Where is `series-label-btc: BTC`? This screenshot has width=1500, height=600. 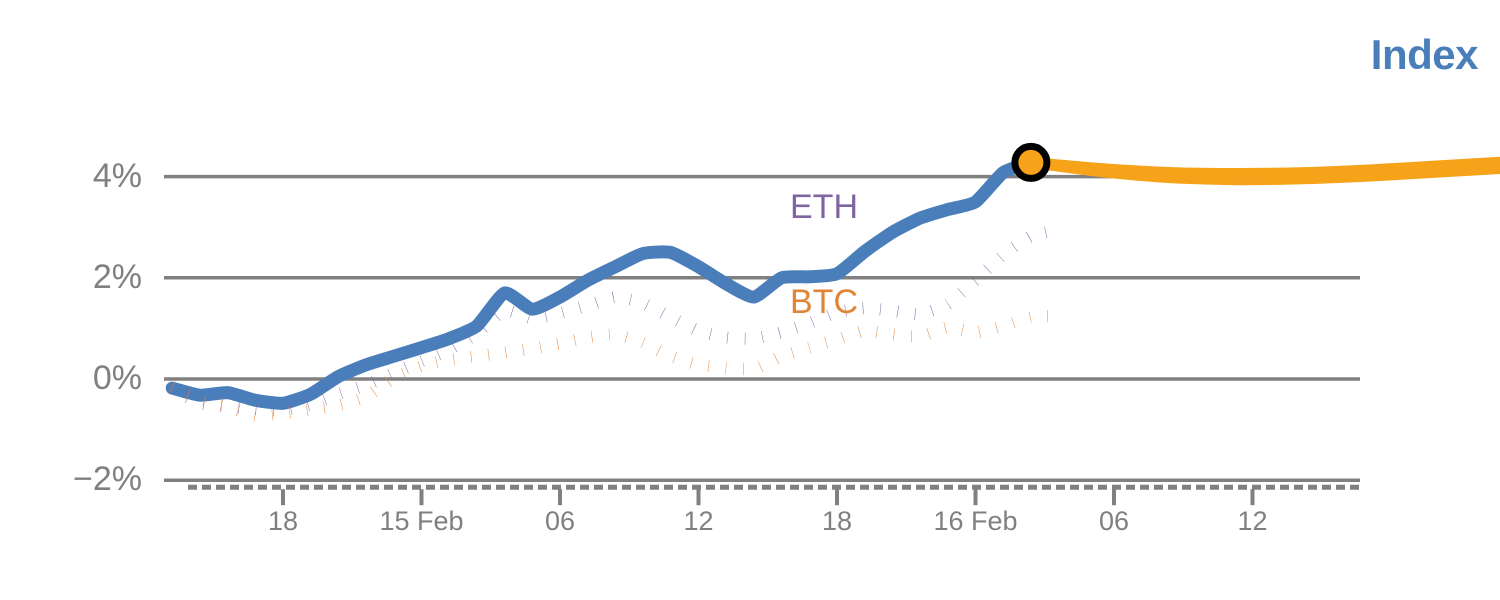
series-label-btc: BTC is located at coordinates (824, 302).